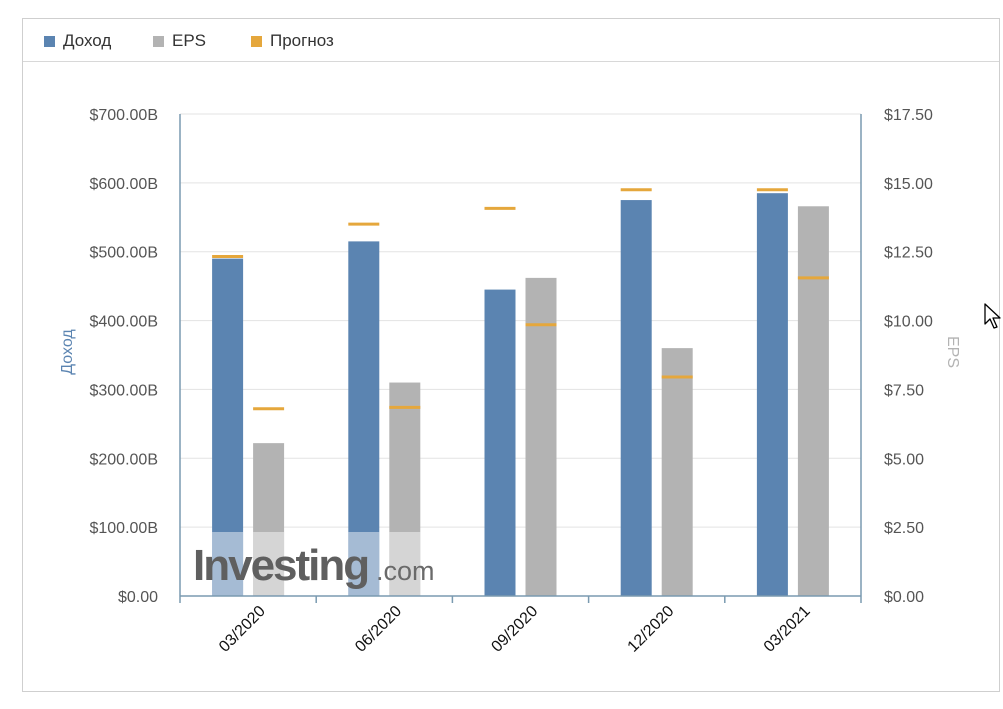  Describe the element at coordinates (67, 352) in the screenshot. I see `left-axis-title: Доход` at that location.